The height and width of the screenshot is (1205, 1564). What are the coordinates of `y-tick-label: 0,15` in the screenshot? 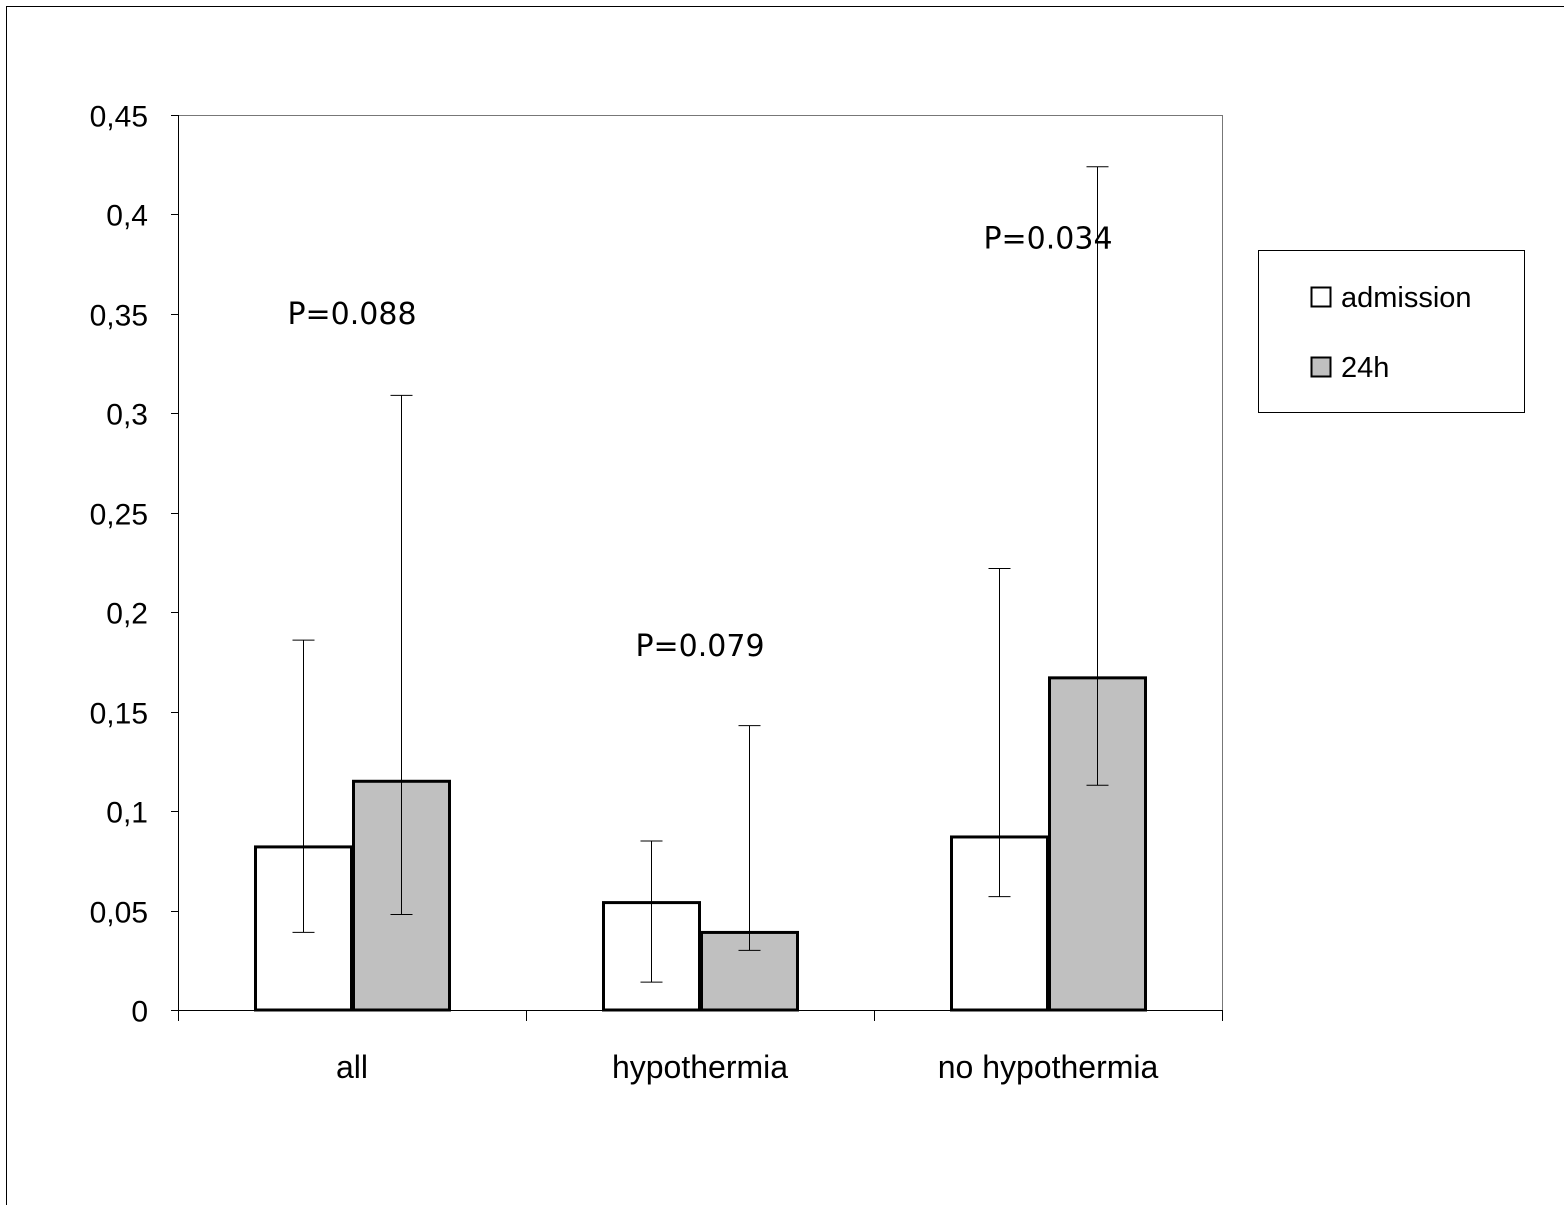 It's located at (119, 714).